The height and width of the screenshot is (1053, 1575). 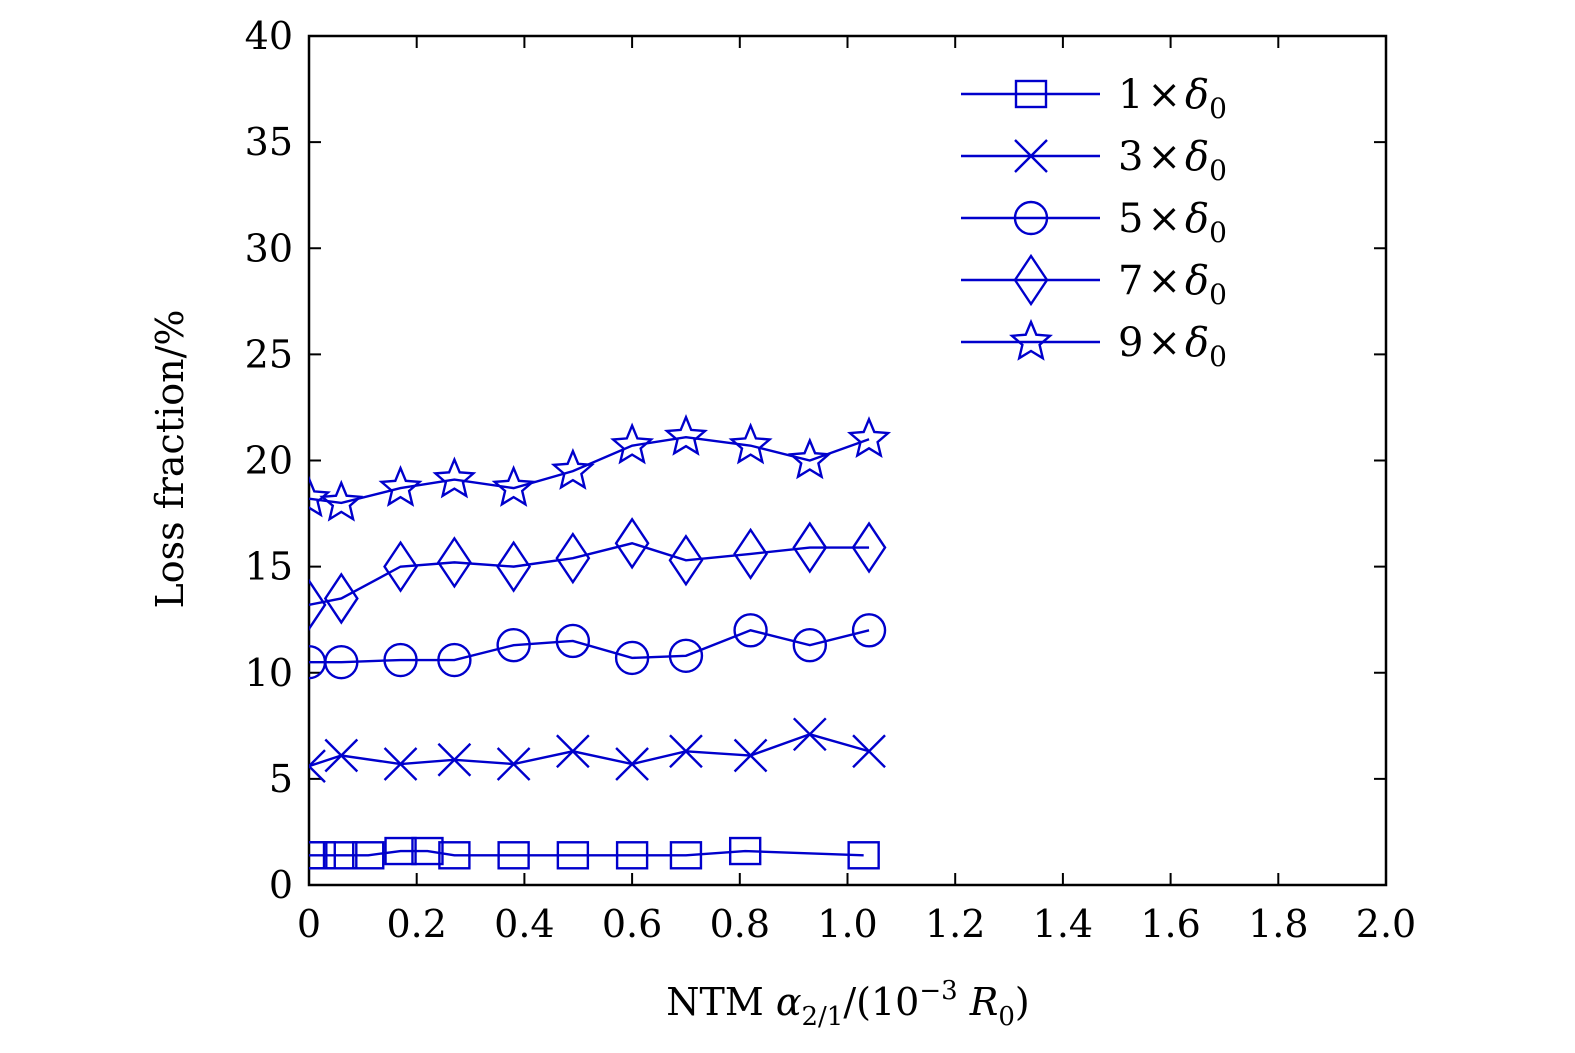 I want to click on legend-entry: 5 × δ0, so click(x=1094, y=222).